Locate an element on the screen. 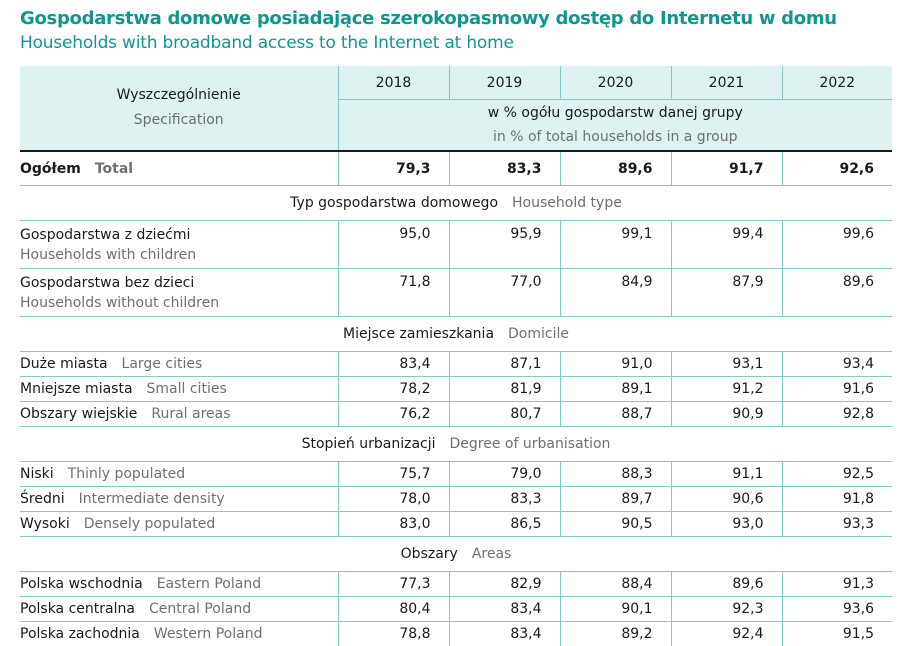 Image resolution: width=912 pixels, height=646 pixels. row-label-en: Households with children is located at coordinates (108, 255).